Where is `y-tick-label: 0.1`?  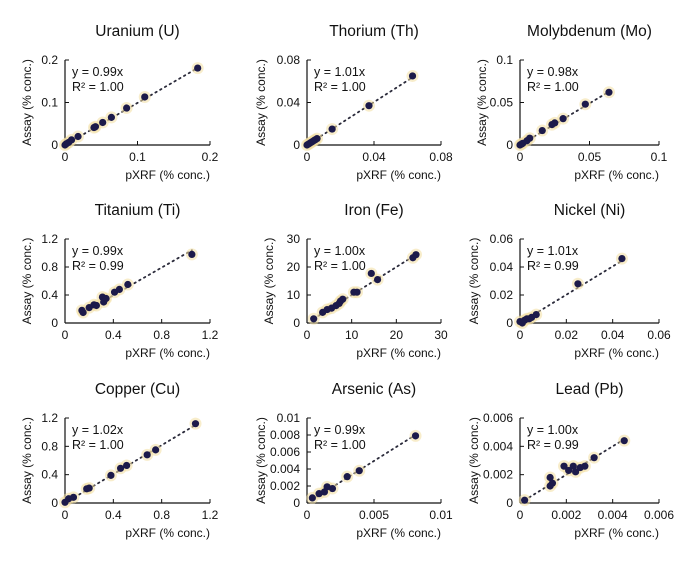
y-tick-label: 0.1 is located at coordinates (49, 103).